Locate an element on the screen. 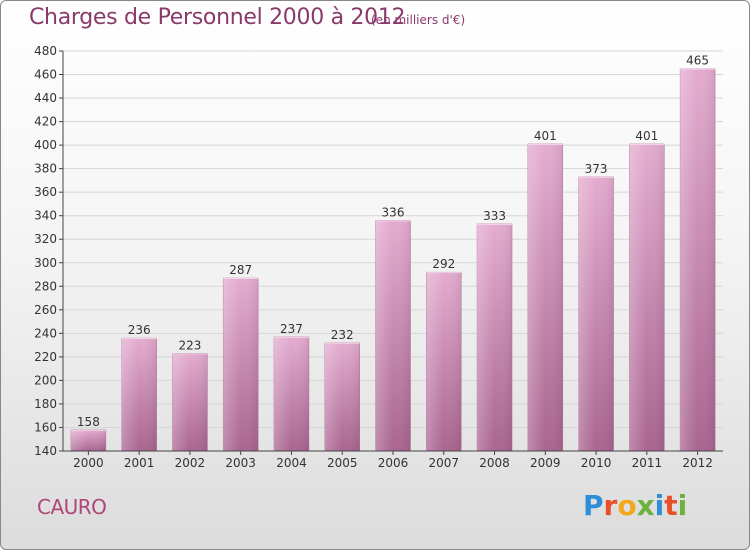 This screenshot has height=550, width=750. y-tick-label: 220 is located at coordinates (45, 357).